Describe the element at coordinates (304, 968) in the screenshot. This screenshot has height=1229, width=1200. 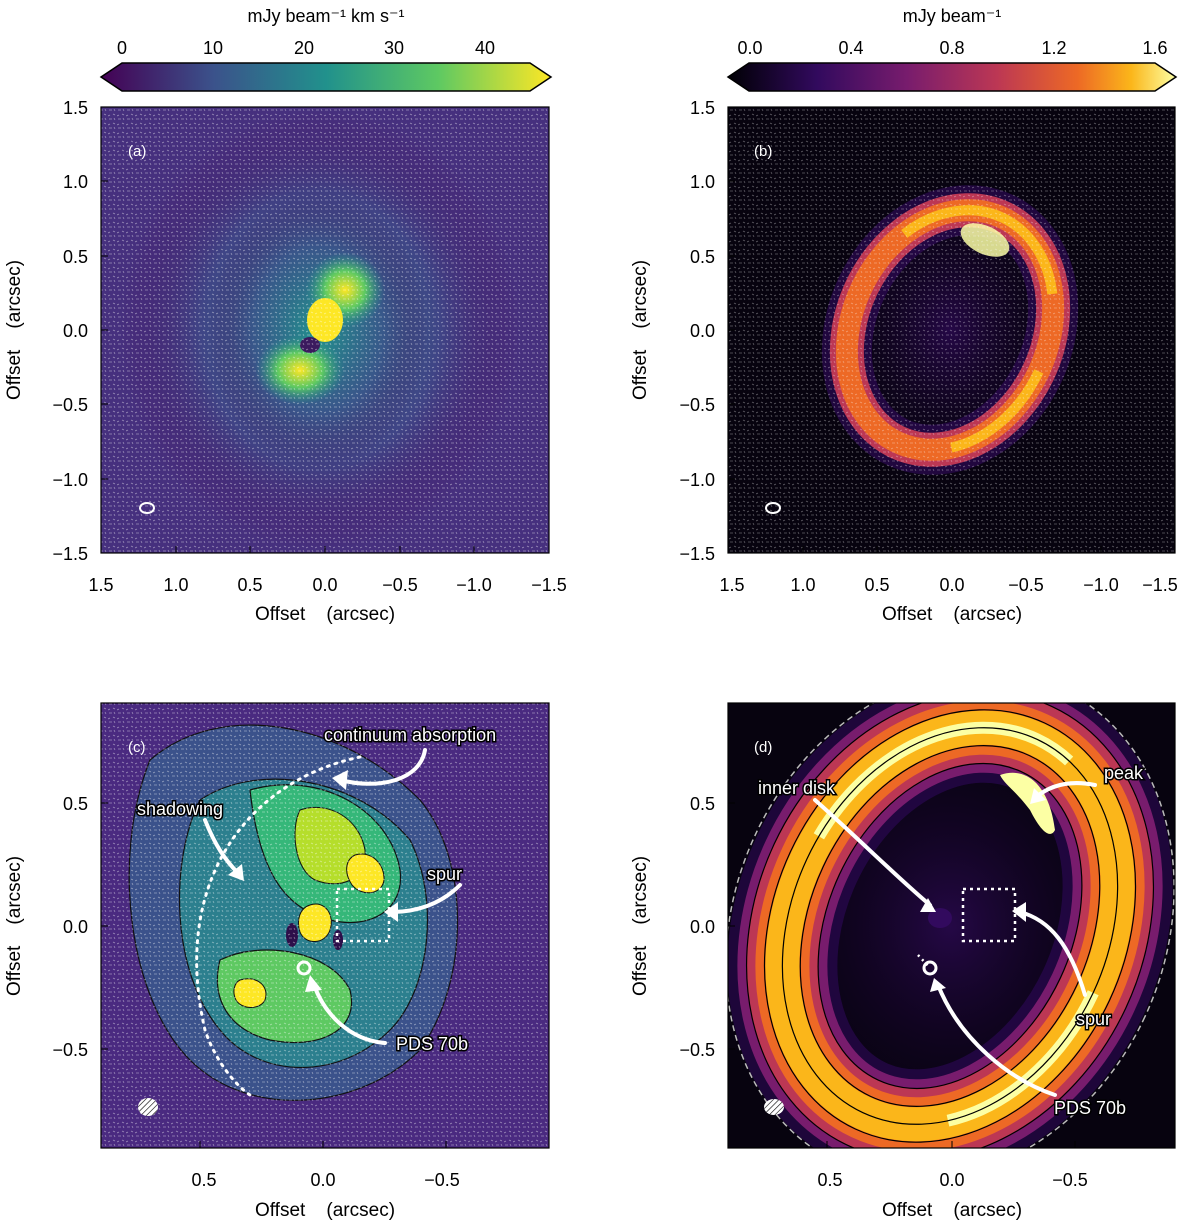
I see `planet-marker-c` at that location.